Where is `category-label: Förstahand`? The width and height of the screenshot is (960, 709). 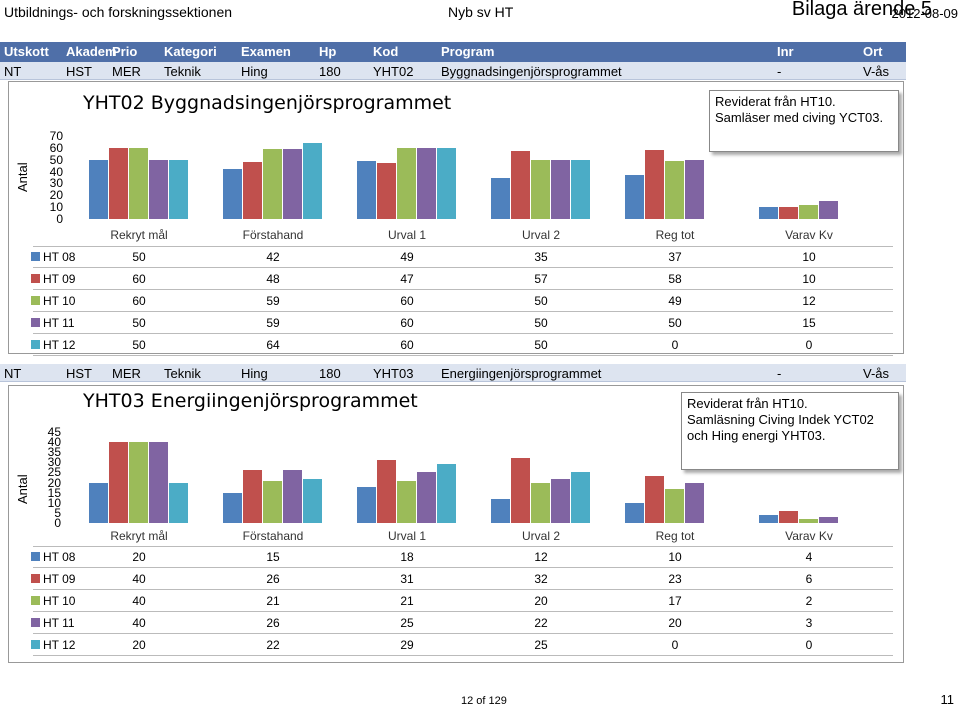
category-label: Förstahand is located at coordinates (273, 235).